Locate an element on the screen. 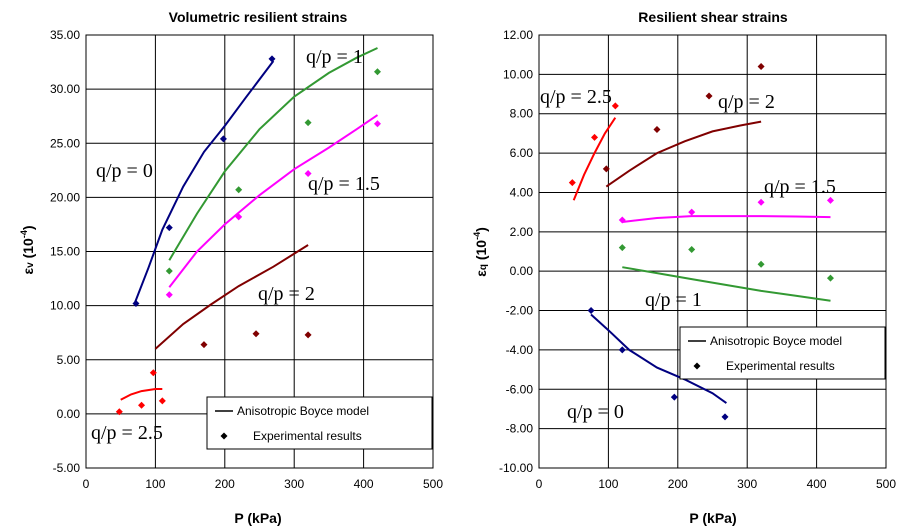  y-tick-label: 6.00 is located at coordinates (522, 153).